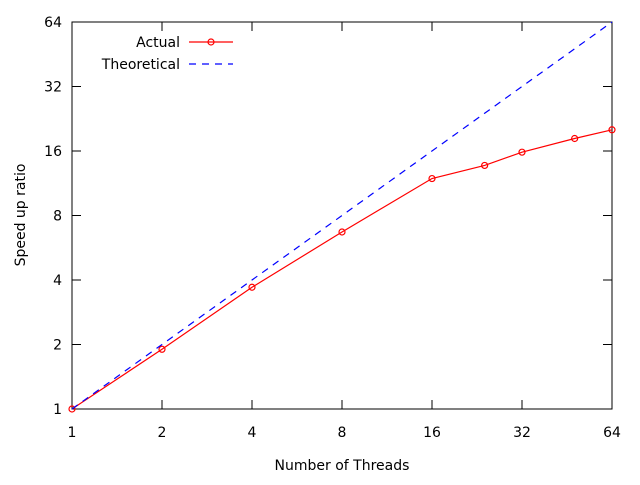  What do you see at coordinates (162, 433) in the screenshot?
I see `x-tick-label: 2` at bounding box center [162, 433].